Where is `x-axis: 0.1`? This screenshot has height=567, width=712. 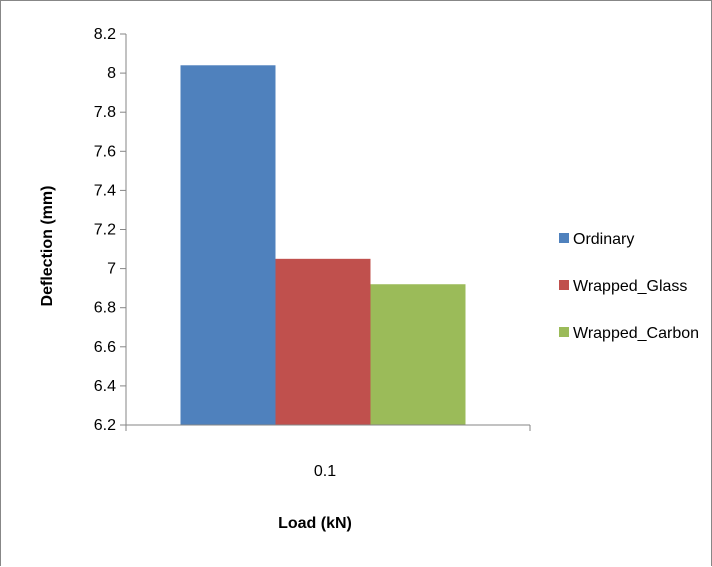 x-axis: 0.1 is located at coordinates (328, 452).